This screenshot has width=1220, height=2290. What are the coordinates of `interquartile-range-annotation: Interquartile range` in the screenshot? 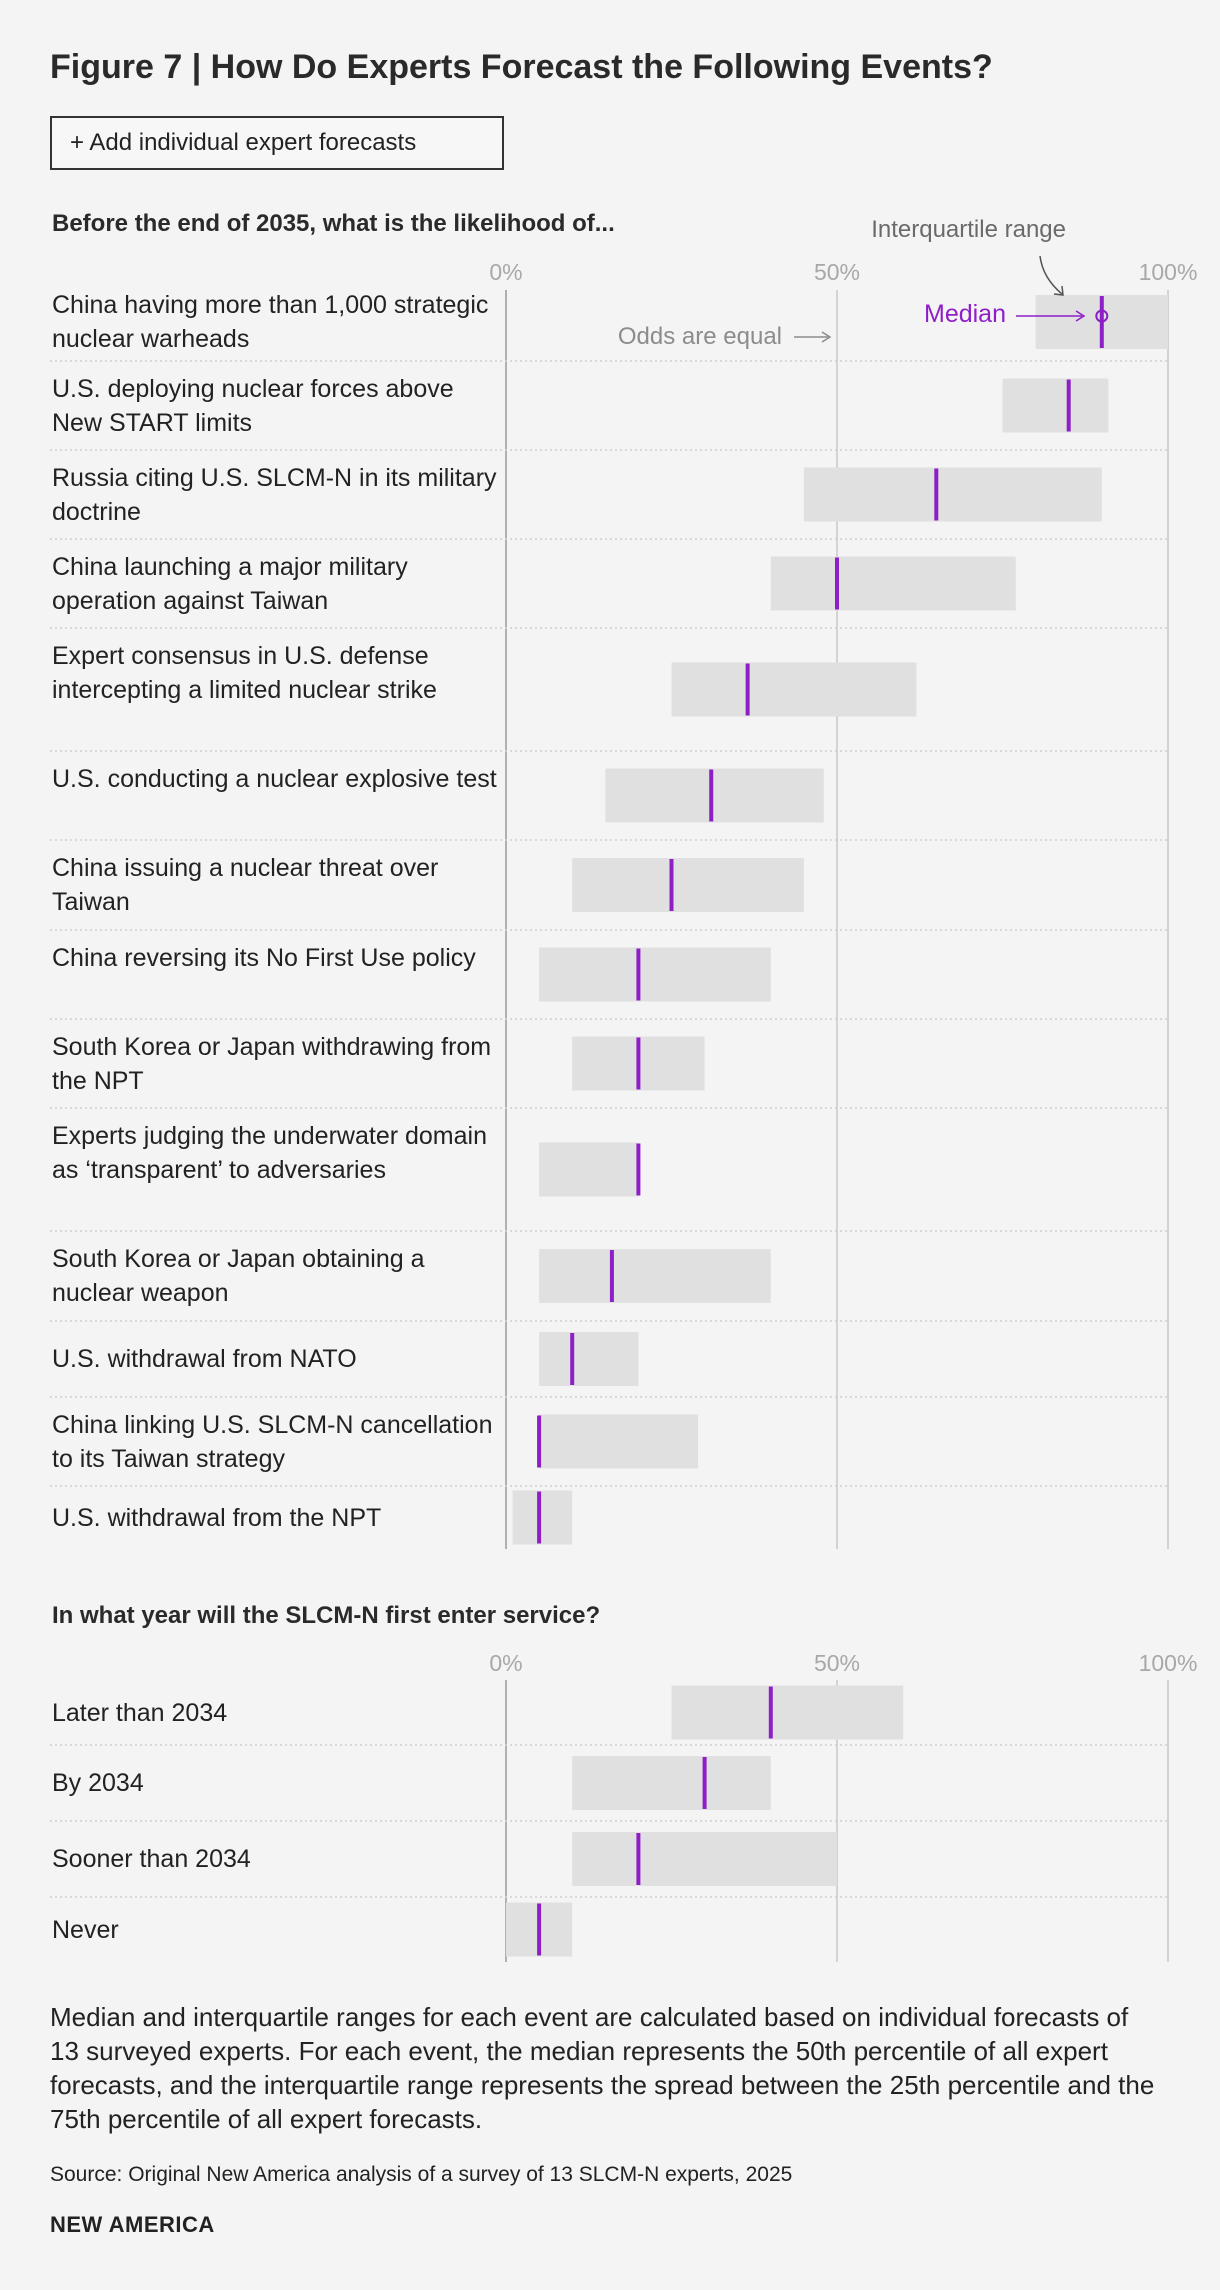 It's located at (968, 229).